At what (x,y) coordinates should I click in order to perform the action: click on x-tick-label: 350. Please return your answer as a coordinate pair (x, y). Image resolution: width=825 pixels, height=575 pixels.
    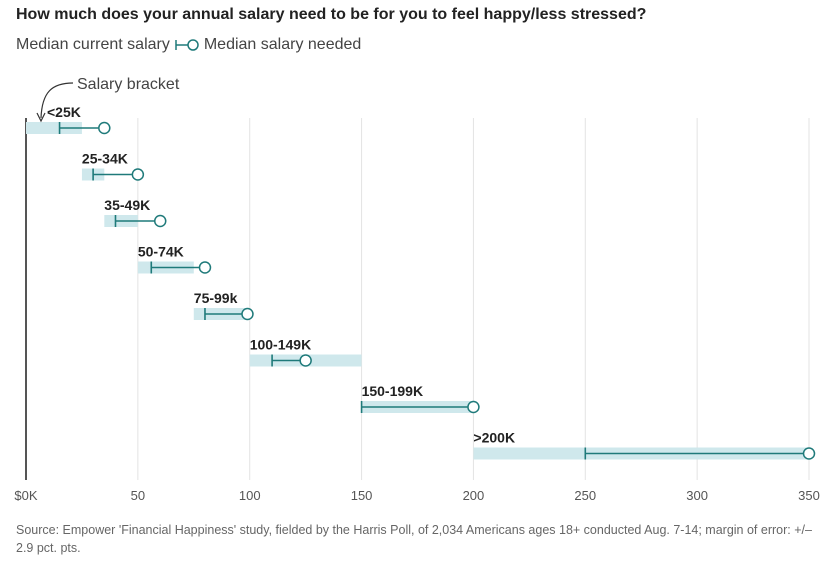
    Looking at the image, I should click on (809, 495).